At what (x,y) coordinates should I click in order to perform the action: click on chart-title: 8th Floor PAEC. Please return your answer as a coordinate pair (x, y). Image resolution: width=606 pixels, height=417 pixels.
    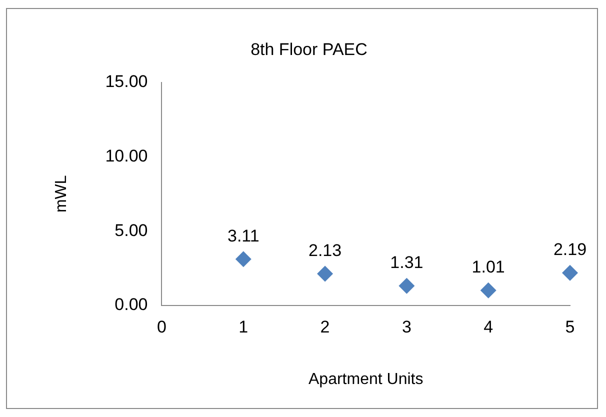
    Looking at the image, I should click on (309, 49).